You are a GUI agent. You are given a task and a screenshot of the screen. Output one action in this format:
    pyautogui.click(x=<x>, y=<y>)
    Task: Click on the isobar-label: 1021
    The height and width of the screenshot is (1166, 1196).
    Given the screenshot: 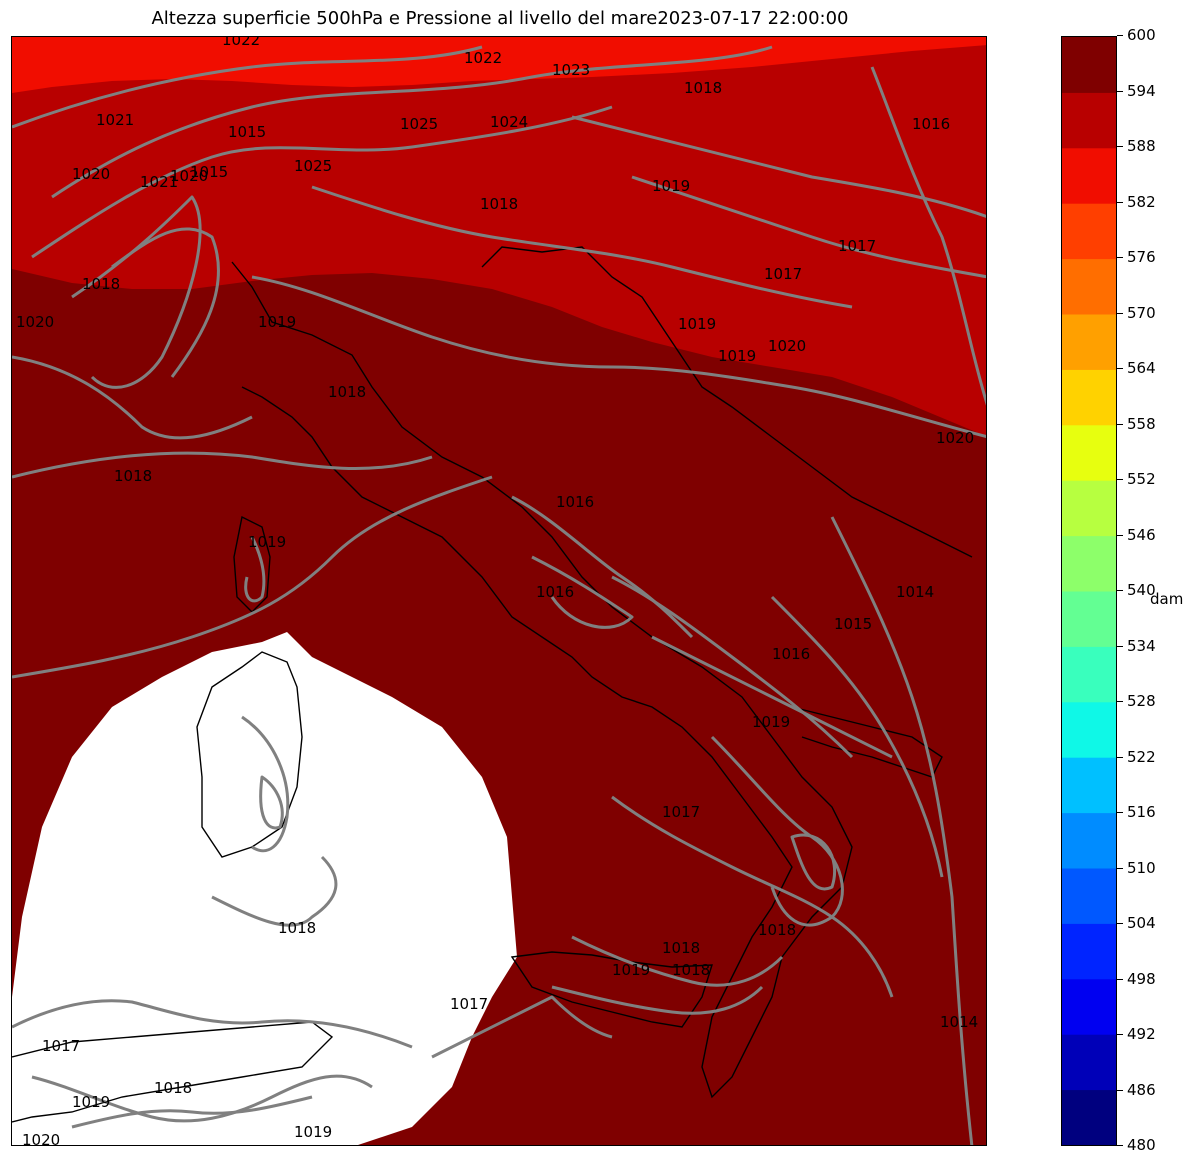 What is the action you would take?
    pyautogui.click(x=115, y=120)
    